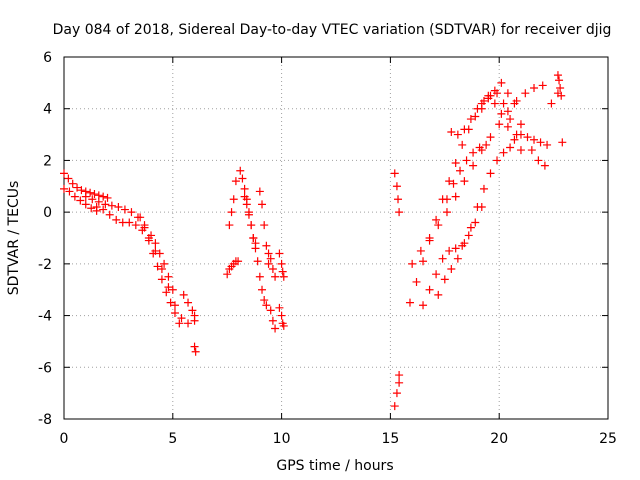 The width and height of the screenshot is (640, 480). What do you see at coordinates (282, 439) in the screenshot?
I see `x-tick-label: 10` at bounding box center [282, 439].